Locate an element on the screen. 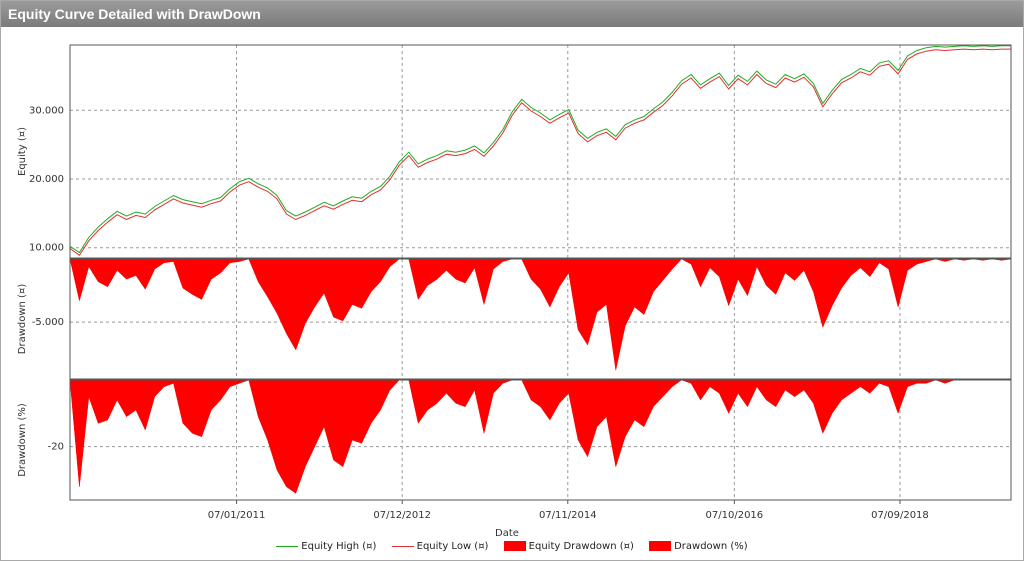 The height and width of the screenshot is (561, 1024). legend-item-equity-low: Equity Low (¤) is located at coordinates (440, 546).